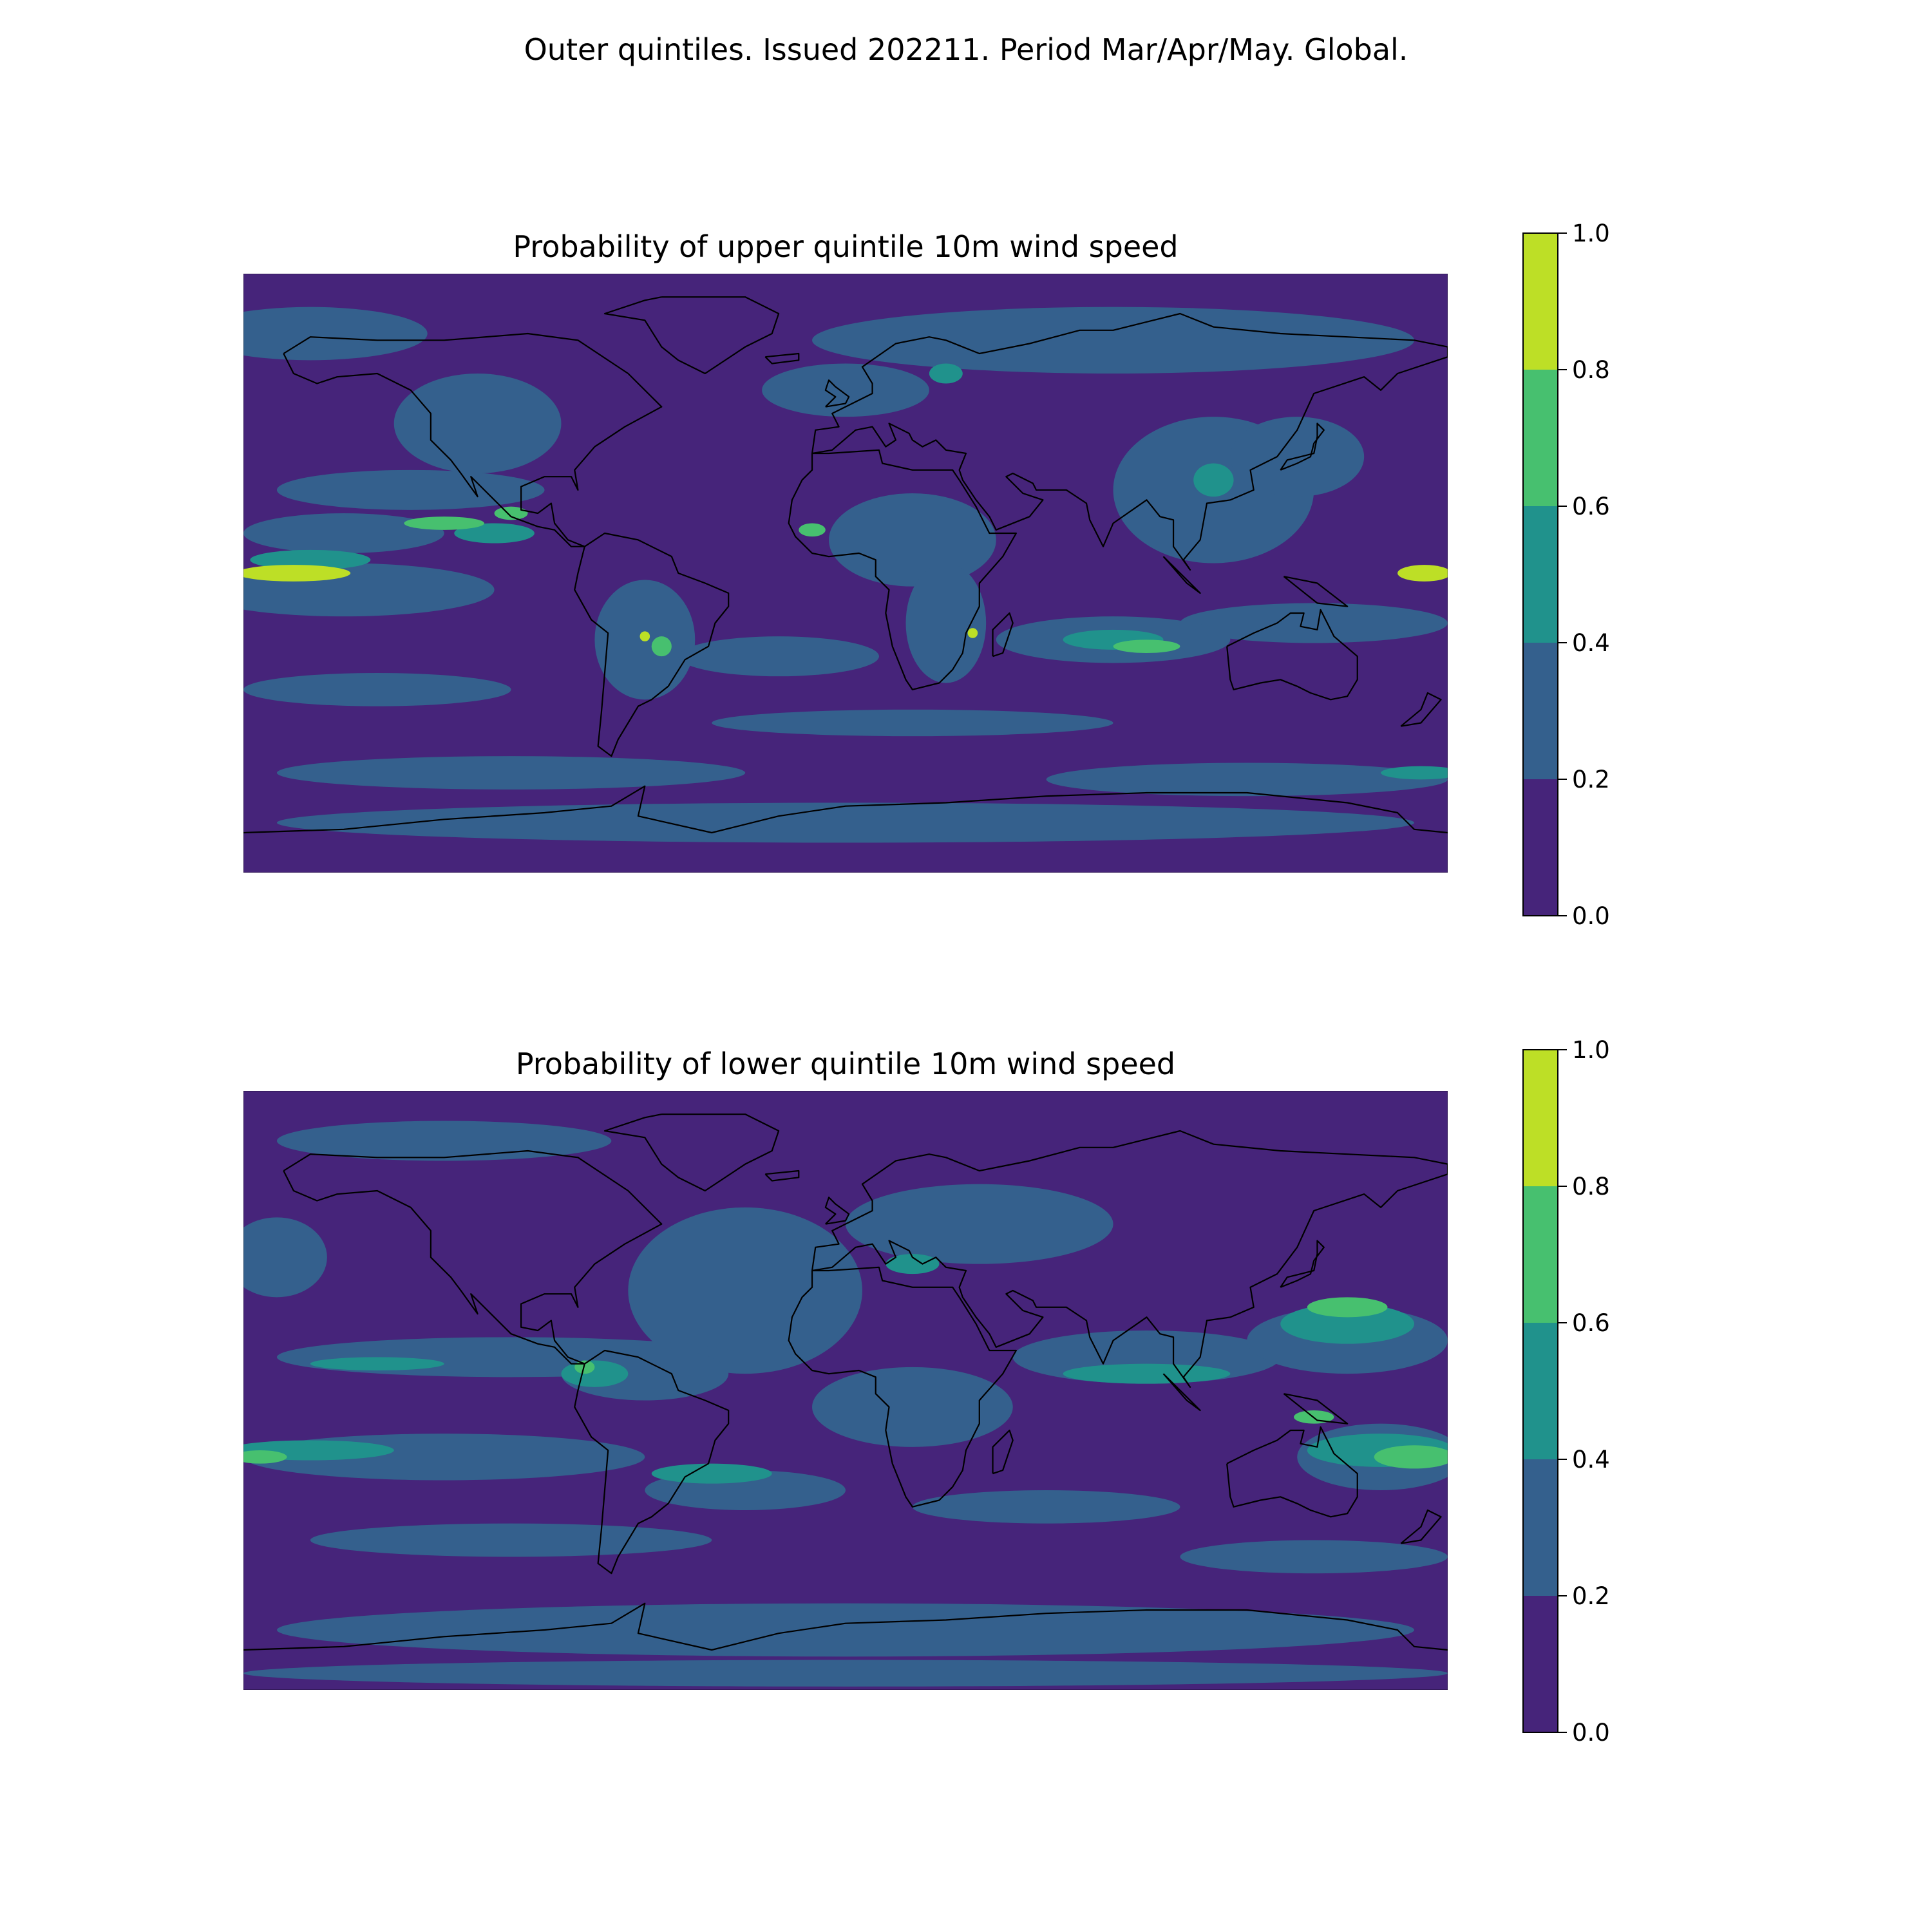  Describe the element at coordinates (1591, 1187) in the screenshot. I see `colorbar-tick-label: 0.8` at that location.